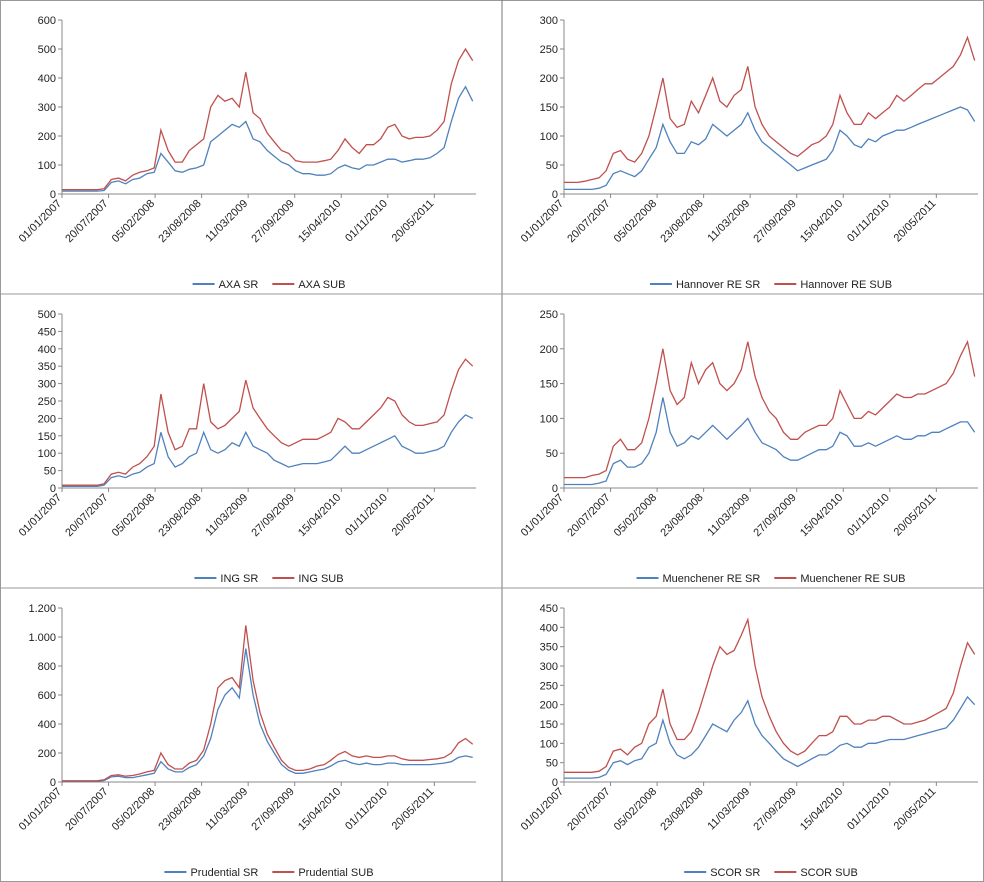 This screenshot has height=882, width=984. I want to click on legend-label: SCOR SUB, so click(828, 873).